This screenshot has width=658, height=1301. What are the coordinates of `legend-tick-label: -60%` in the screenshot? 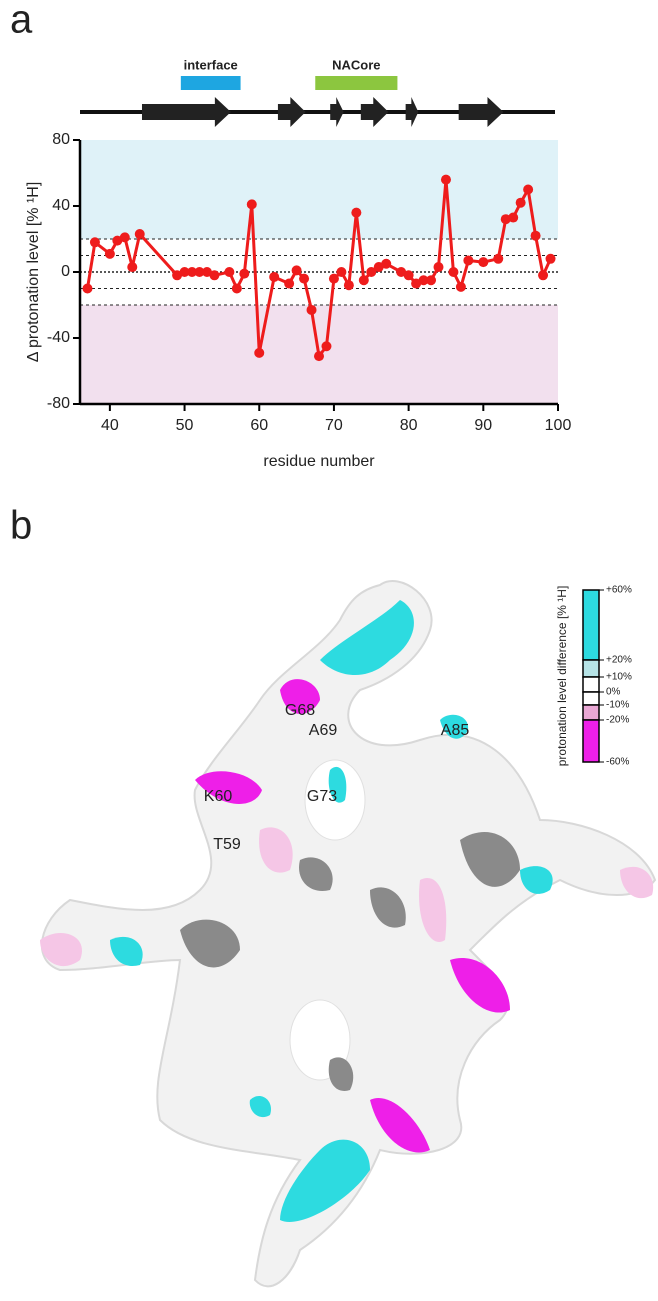 It's located at (617, 762).